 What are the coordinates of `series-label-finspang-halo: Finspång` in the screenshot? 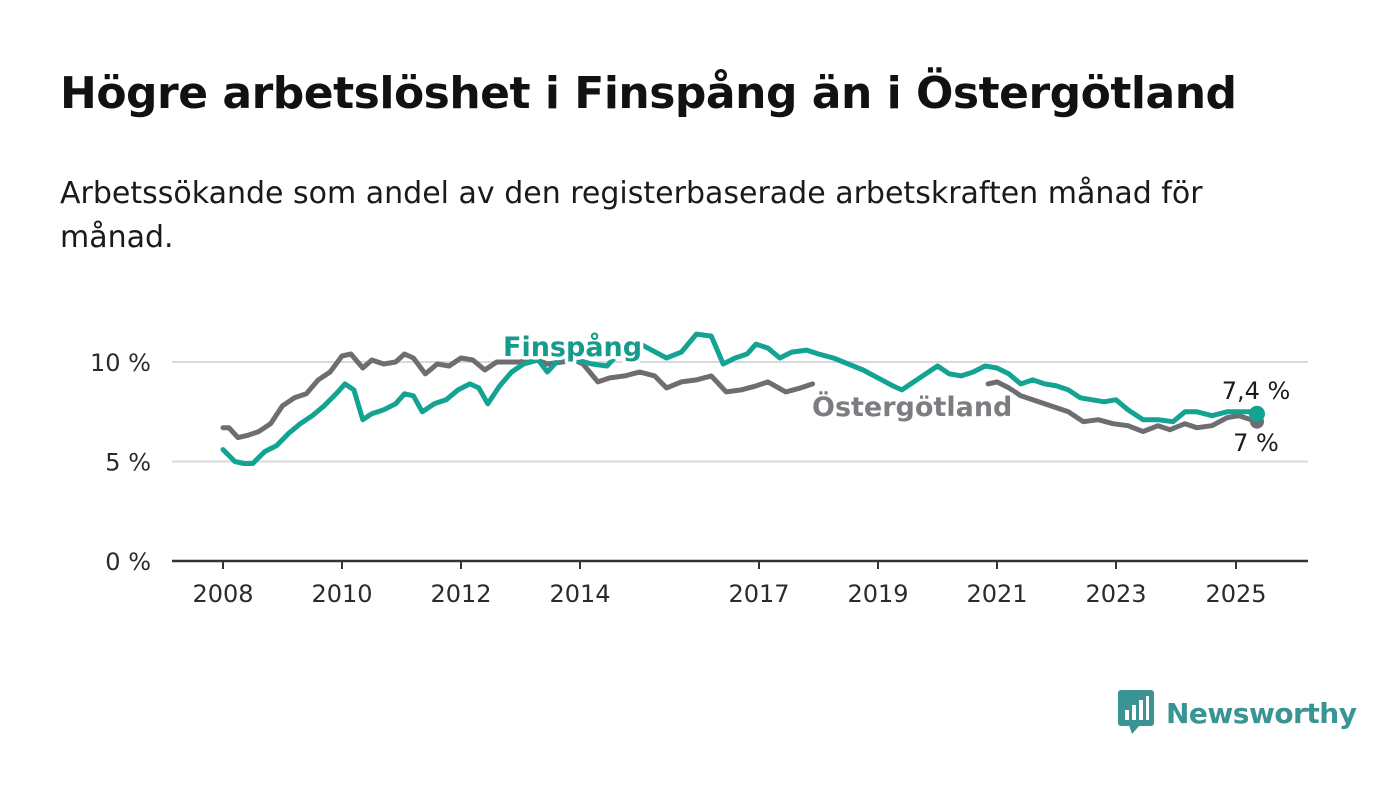 It's located at (572, 347).